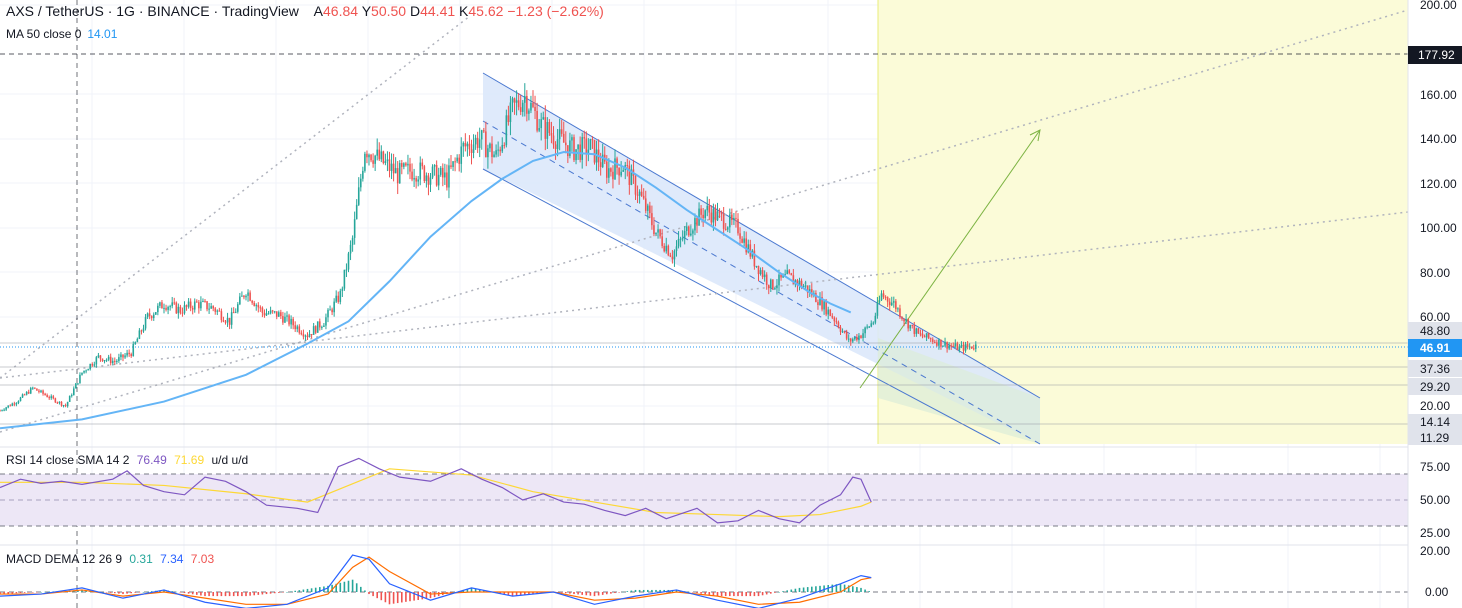  Describe the element at coordinates (55, 11) in the screenshot. I see `symbol-name: AXS / TetherUS` at that location.